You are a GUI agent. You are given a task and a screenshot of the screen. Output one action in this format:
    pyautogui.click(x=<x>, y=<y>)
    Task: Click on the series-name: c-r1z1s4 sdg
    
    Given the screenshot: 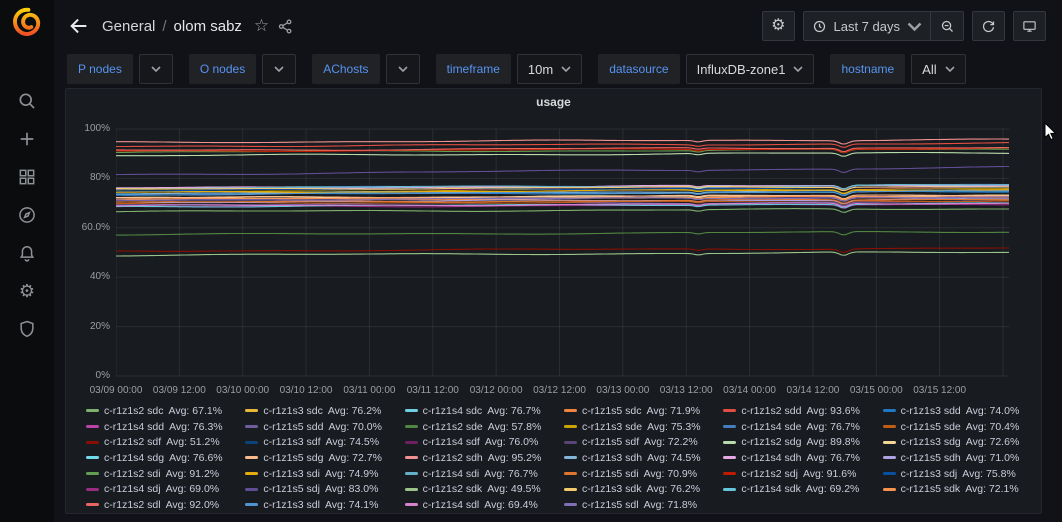 What is the action you would take?
    pyautogui.click(x=134, y=457)
    